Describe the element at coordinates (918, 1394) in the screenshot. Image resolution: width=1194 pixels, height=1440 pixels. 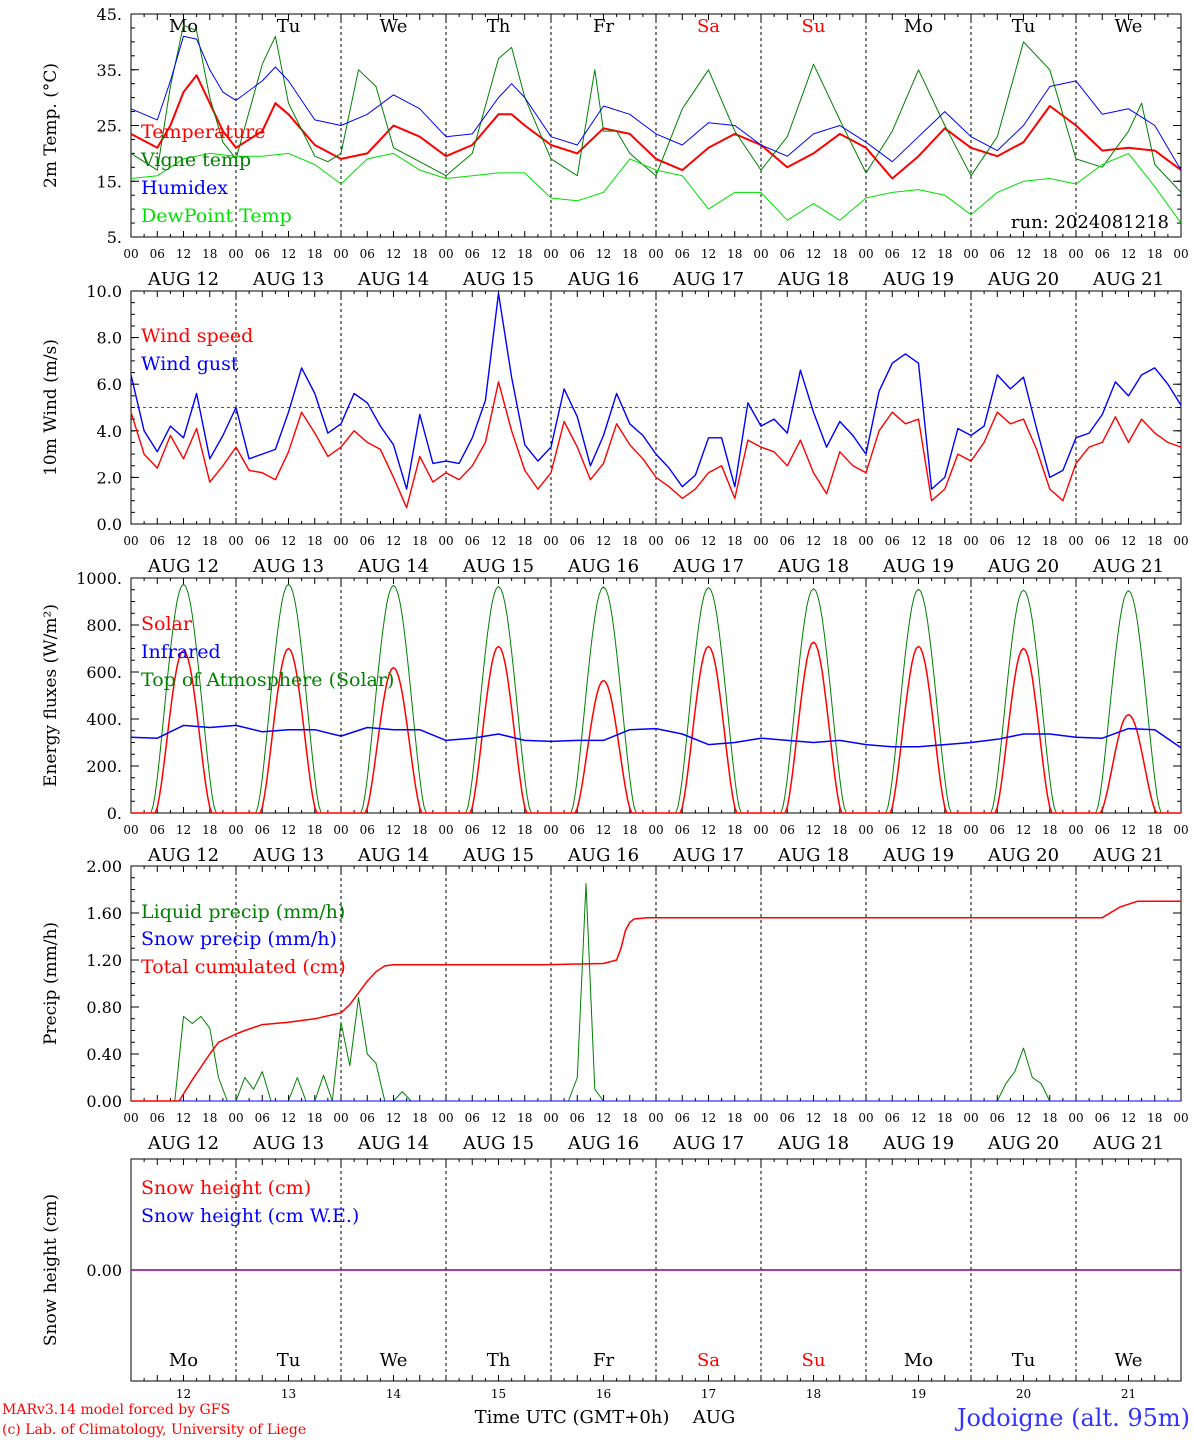
I see `day-number-label: 19` at that location.